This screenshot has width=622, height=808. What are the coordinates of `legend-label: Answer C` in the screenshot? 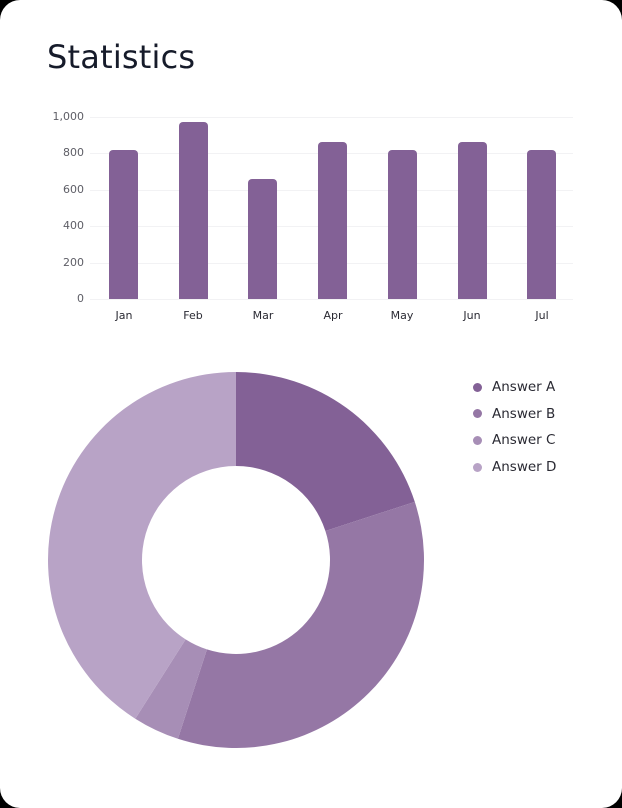 It's located at (524, 440).